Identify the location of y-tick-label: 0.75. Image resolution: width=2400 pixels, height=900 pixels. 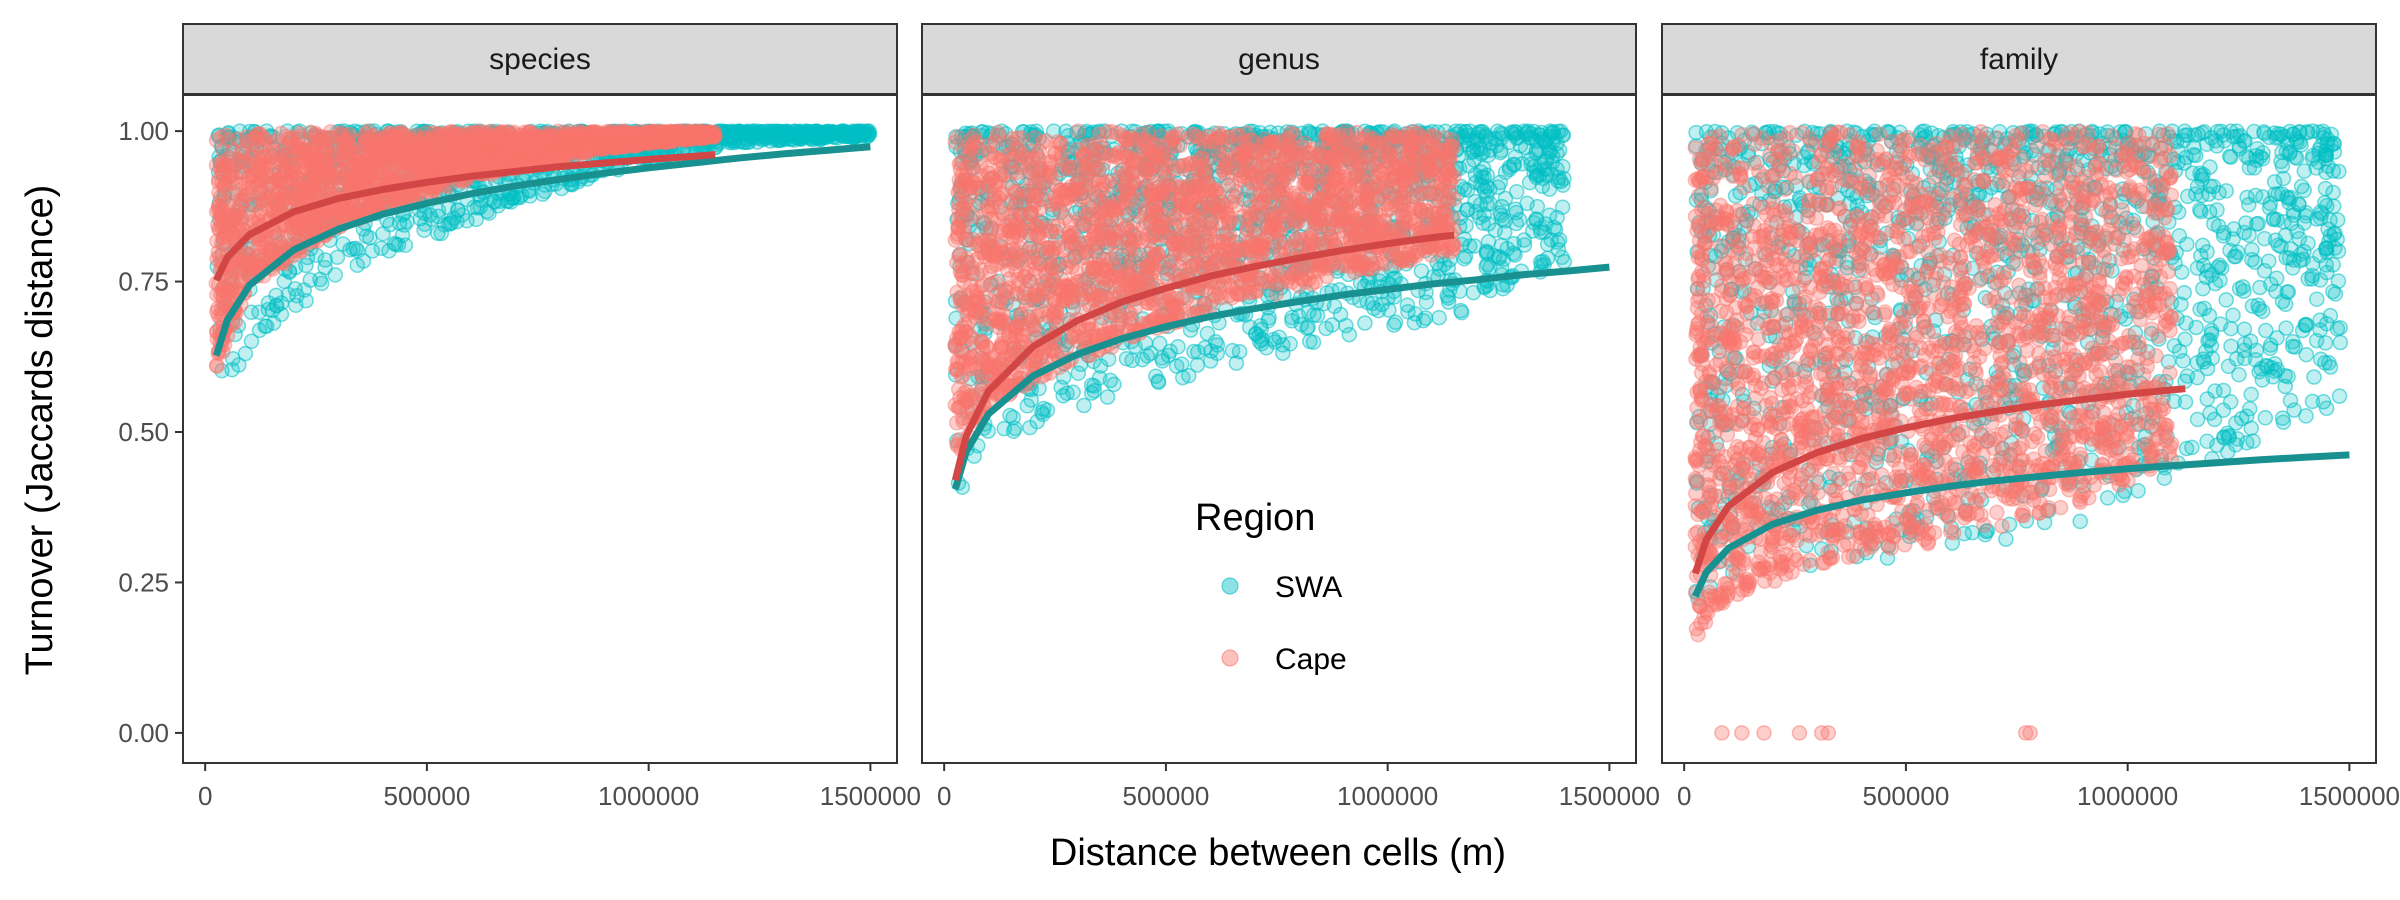
(143, 282).